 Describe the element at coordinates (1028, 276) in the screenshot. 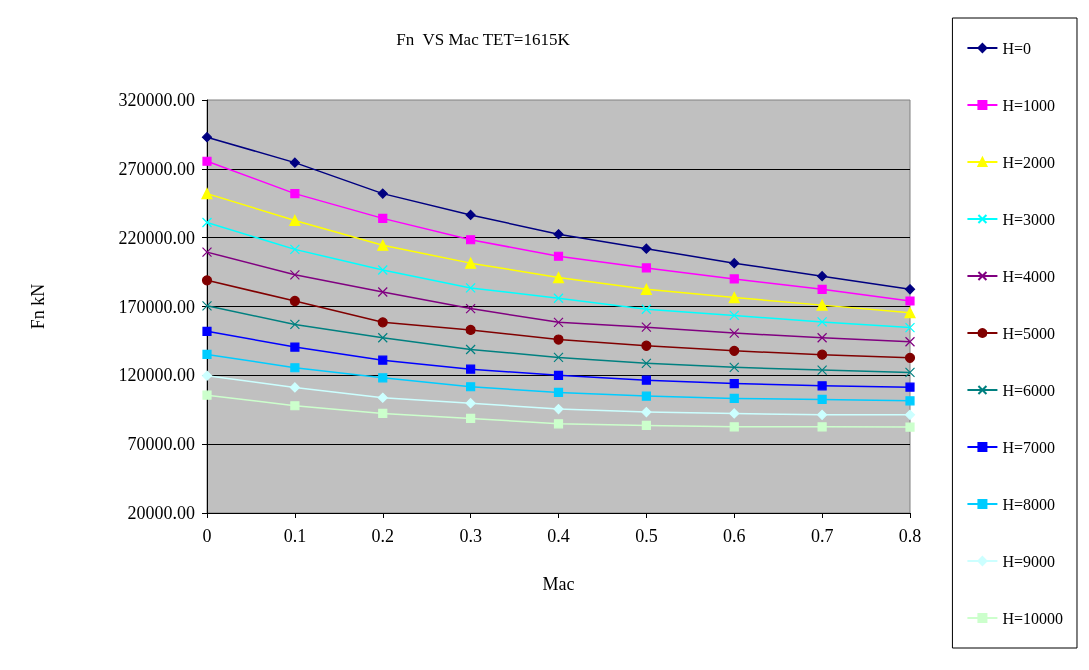

I see `legend-label: H=4000` at that location.